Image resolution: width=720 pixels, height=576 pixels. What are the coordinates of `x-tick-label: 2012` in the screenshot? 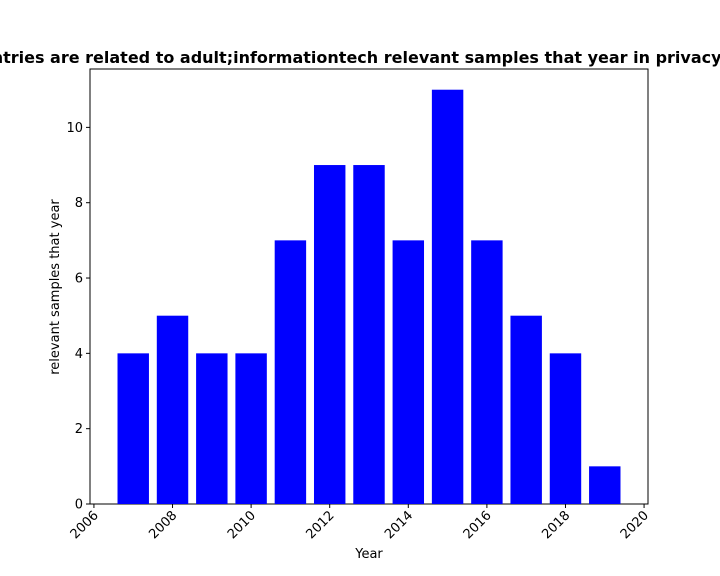 It's located at (321, 525).